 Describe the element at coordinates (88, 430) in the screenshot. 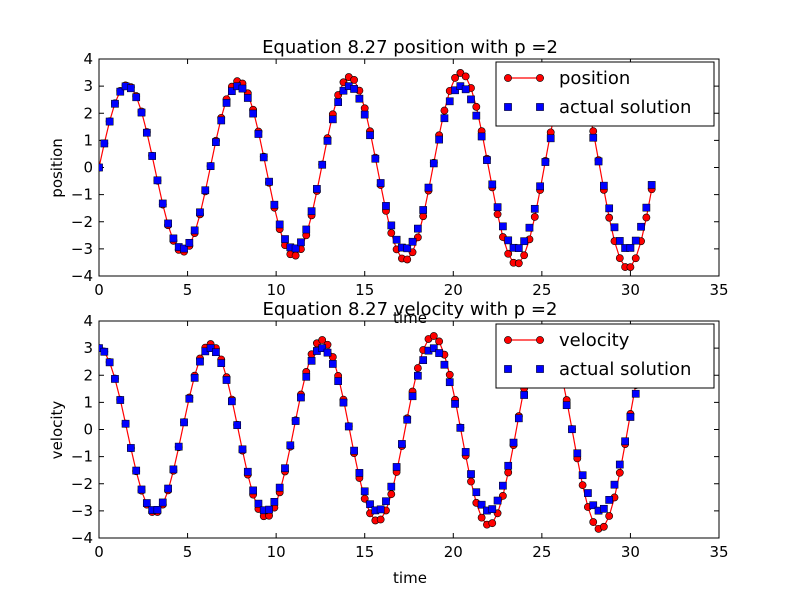

I see `velocity-y-tick-label: 0` at that location.